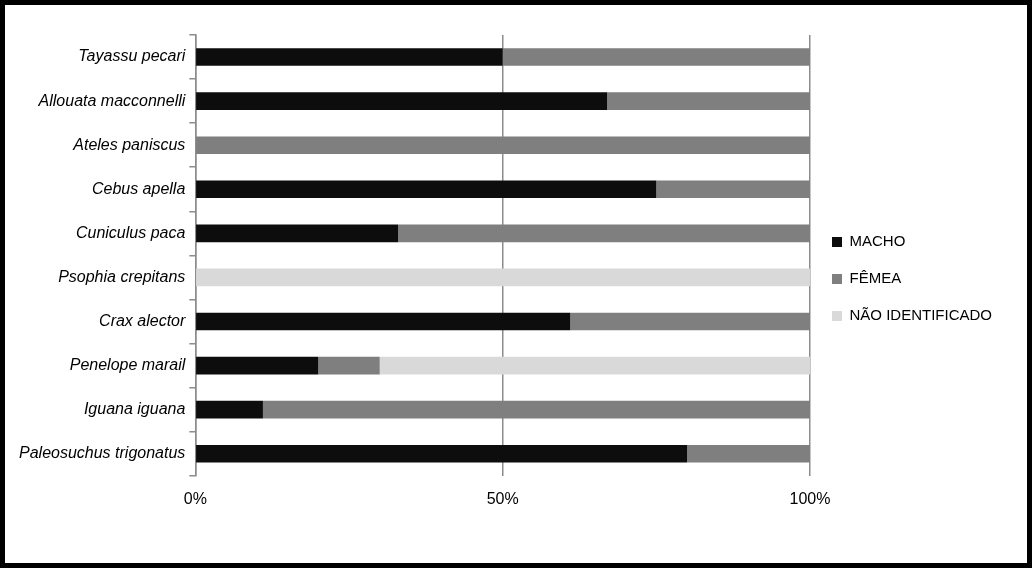 The height and width of the screenshot is (568, 1032). I want to click on x-tick-label: 100%, so click(810, 498).